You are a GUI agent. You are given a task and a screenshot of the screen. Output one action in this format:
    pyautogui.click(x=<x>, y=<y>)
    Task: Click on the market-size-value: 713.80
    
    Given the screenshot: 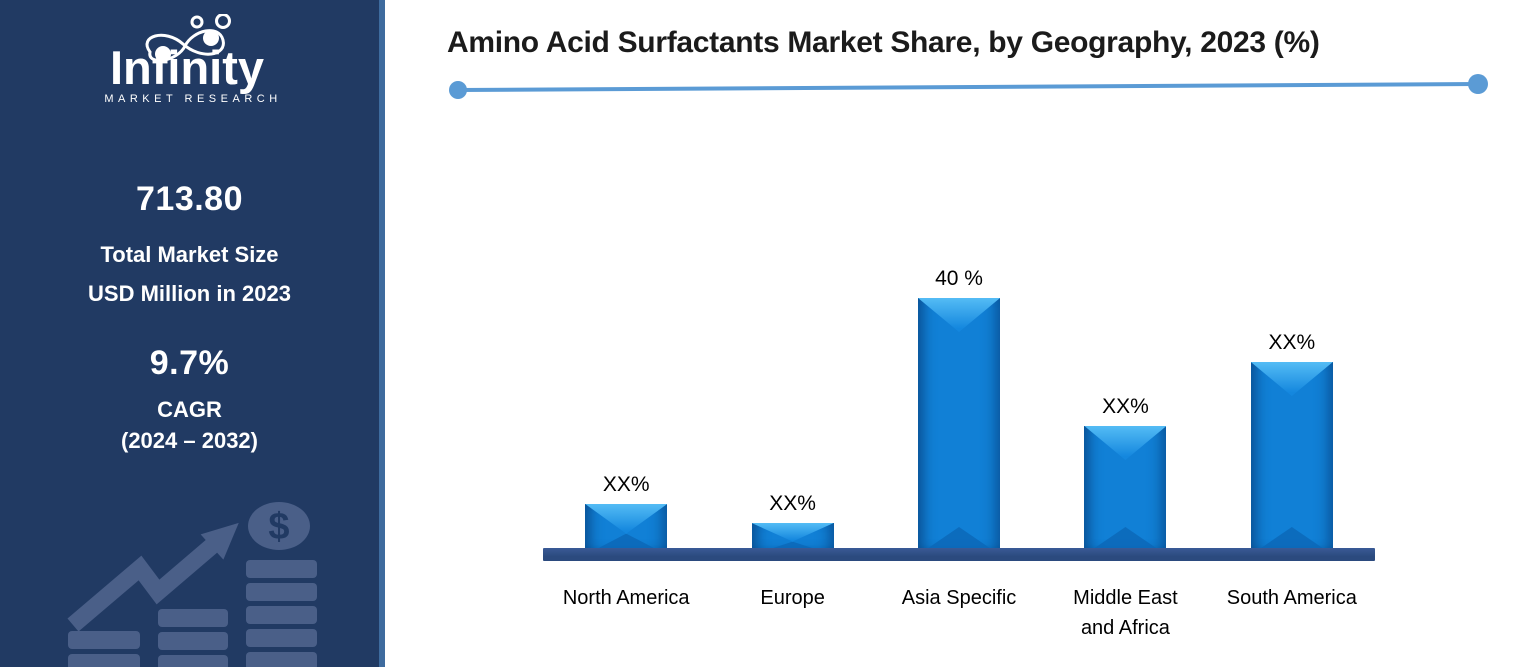 What is the action you would take?
    pyautogui.click(x=189, y=199)
    